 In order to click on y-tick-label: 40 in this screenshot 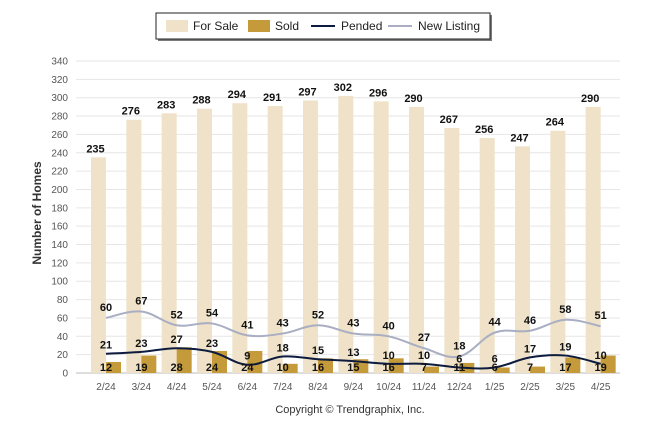, I will do `click(63, 337)`.